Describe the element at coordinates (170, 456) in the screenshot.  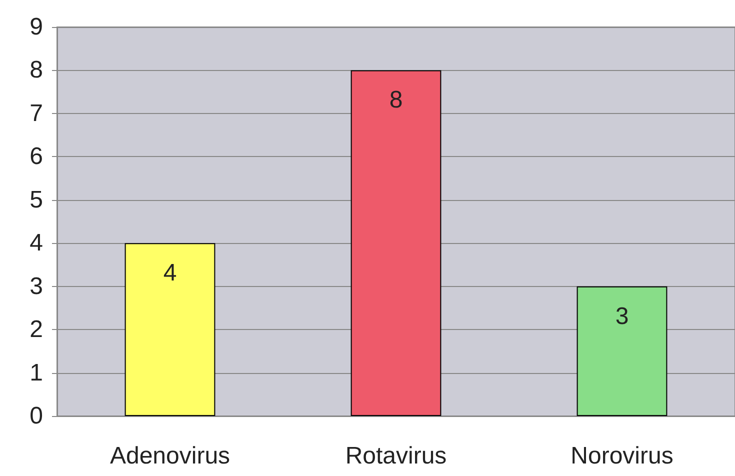
I see `x-tick-label: Adenovirus` at that location.